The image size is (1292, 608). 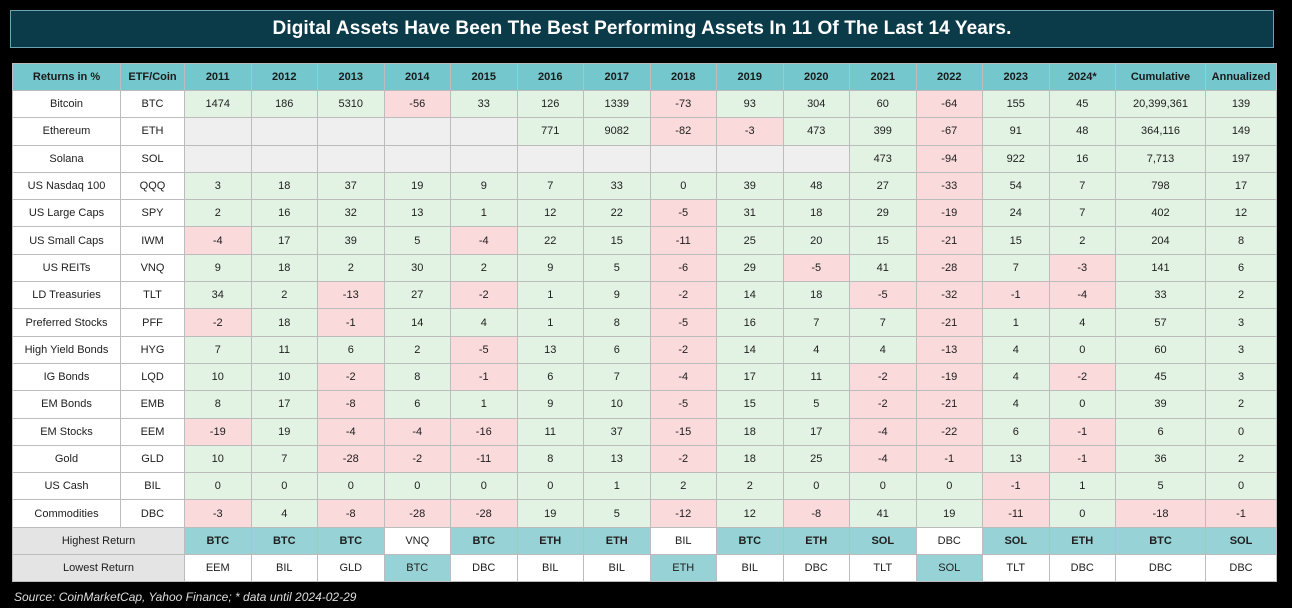 What do you see at coordinates (750, 349) in the screenshot?
I see `return-cell: 14` at bounding box center [750, 349].